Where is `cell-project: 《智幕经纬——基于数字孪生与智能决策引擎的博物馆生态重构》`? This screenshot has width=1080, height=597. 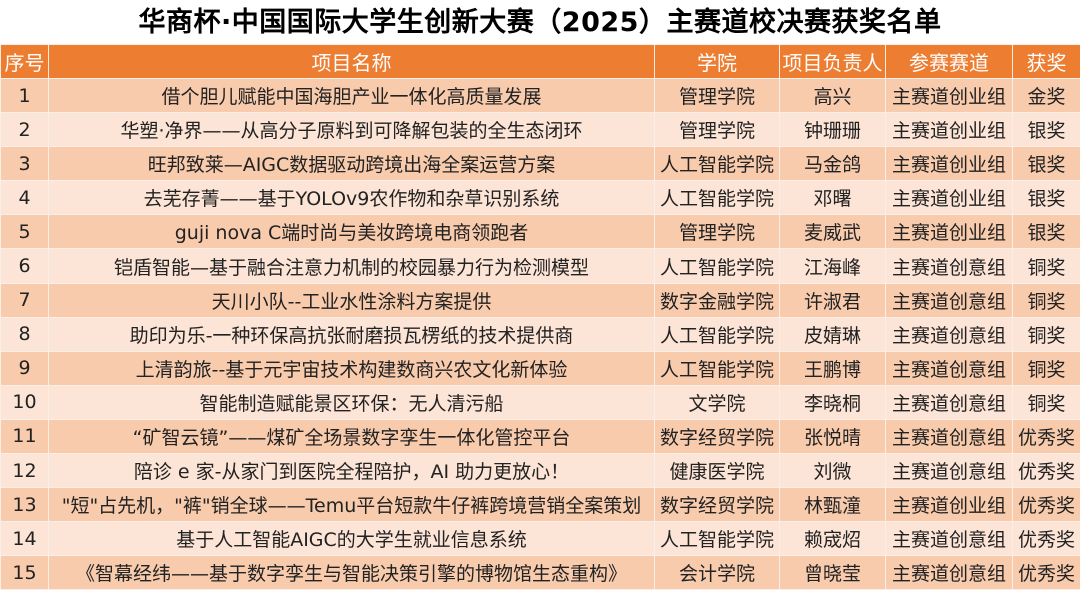
cell-project: 《智幕经纬——基于数字孪生与智能决策引擎的博物馆生态重构》 is located at coordinates (351, 573).